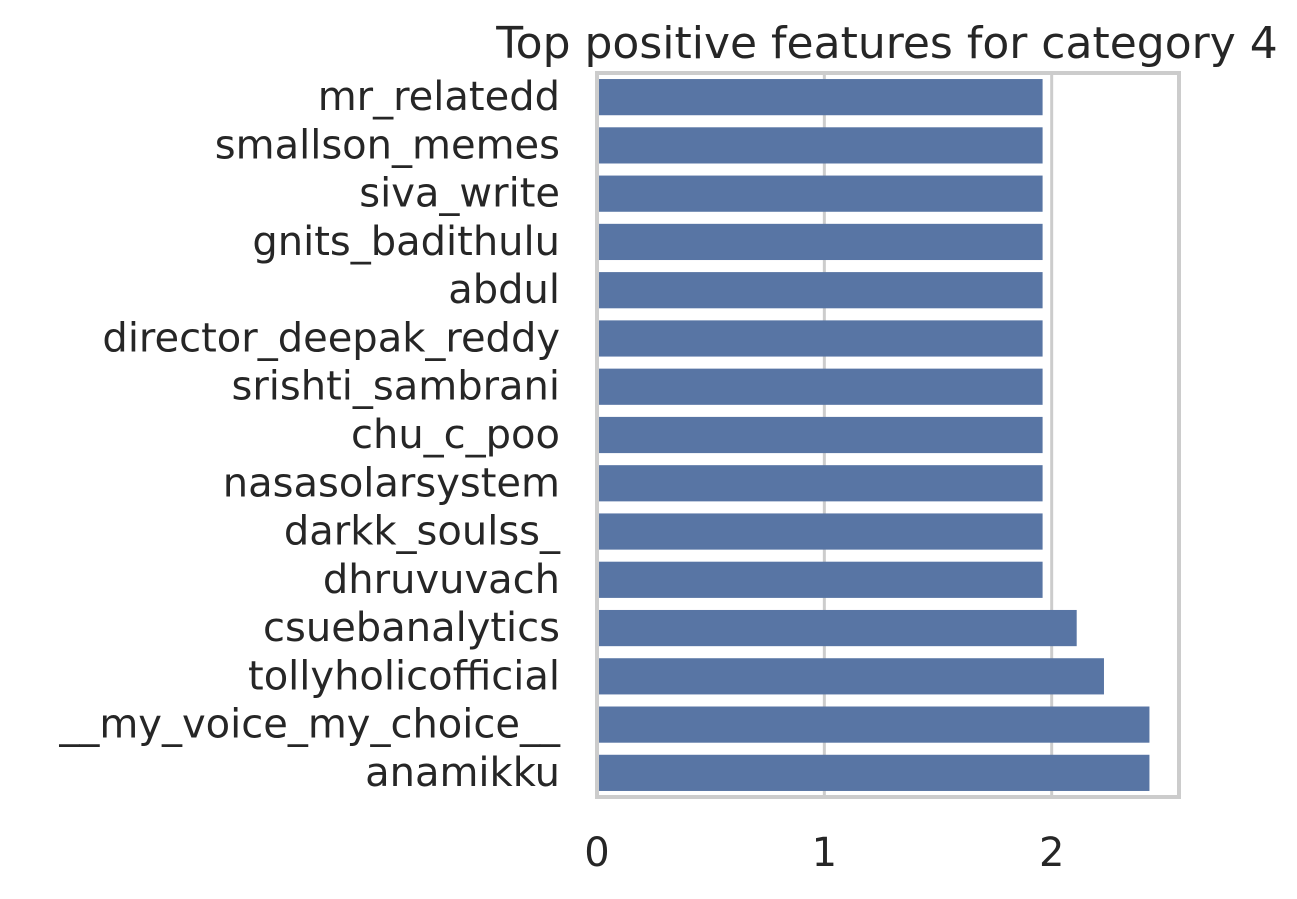  Describe the element at coordinates (411, 628) in the screenshot. I see `y-tick-label: csuebanalytics` at that location.